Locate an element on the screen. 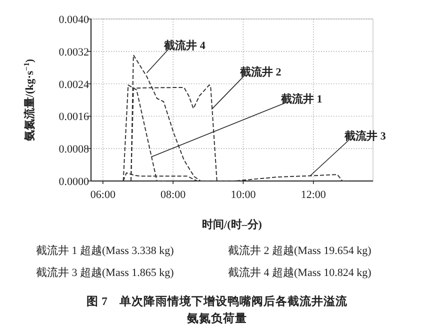 The image size is (435, 332). text: 截流井 3 超越(Mass 1.865 kg) is located at coordinates (105, 272).